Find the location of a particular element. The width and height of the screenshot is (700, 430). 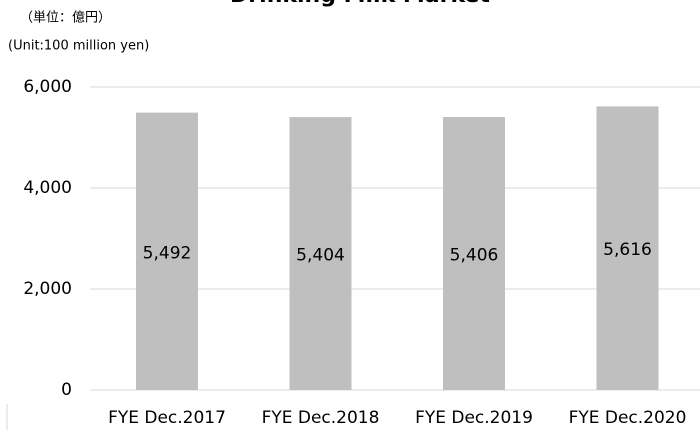

y-tick-label: 4,000 is located at coordinates (47, 188).